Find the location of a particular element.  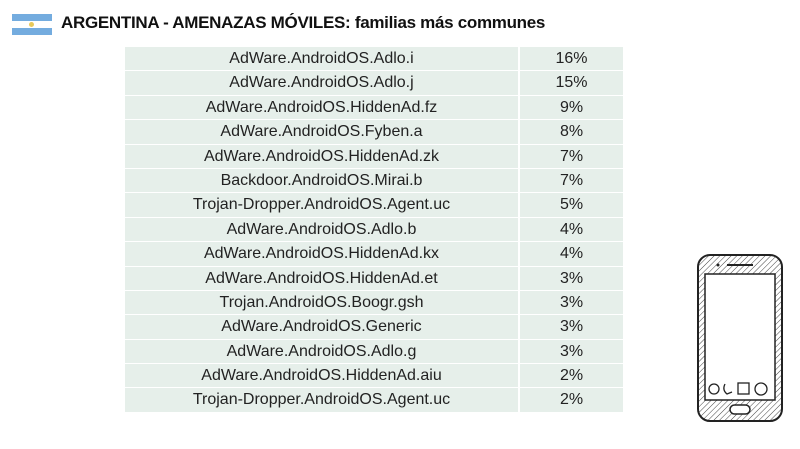

table-row: Trojan-Dropper.AndroidOS.Agent.uc 5% is located at coordinates (374, 205).